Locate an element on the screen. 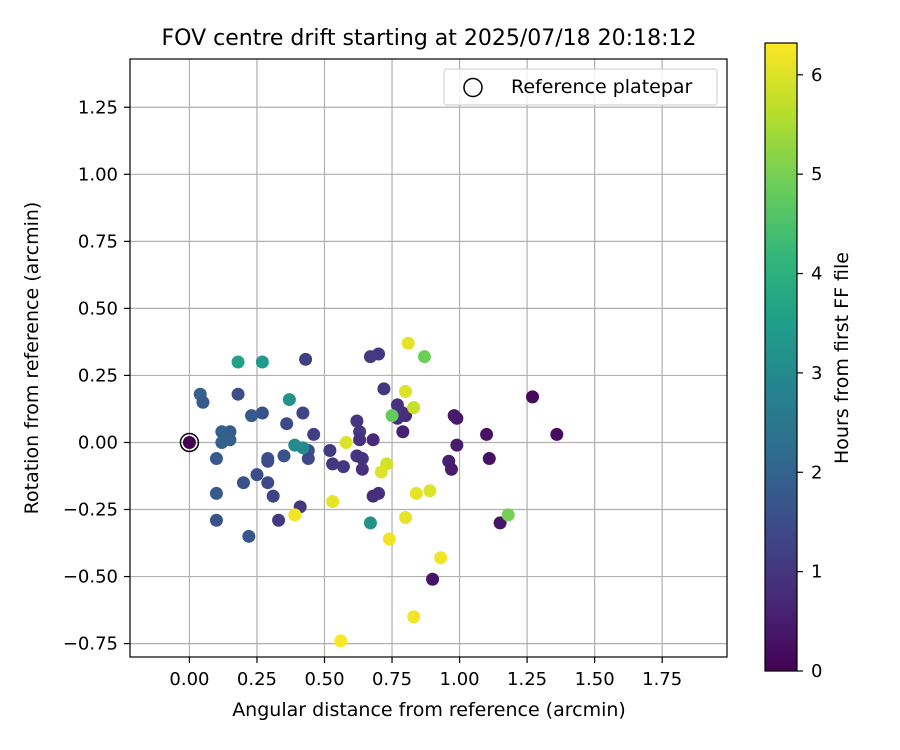 This screenshot has height=750, width=900. x-tick-label: 1.50 is located at coordinates (595, 679).